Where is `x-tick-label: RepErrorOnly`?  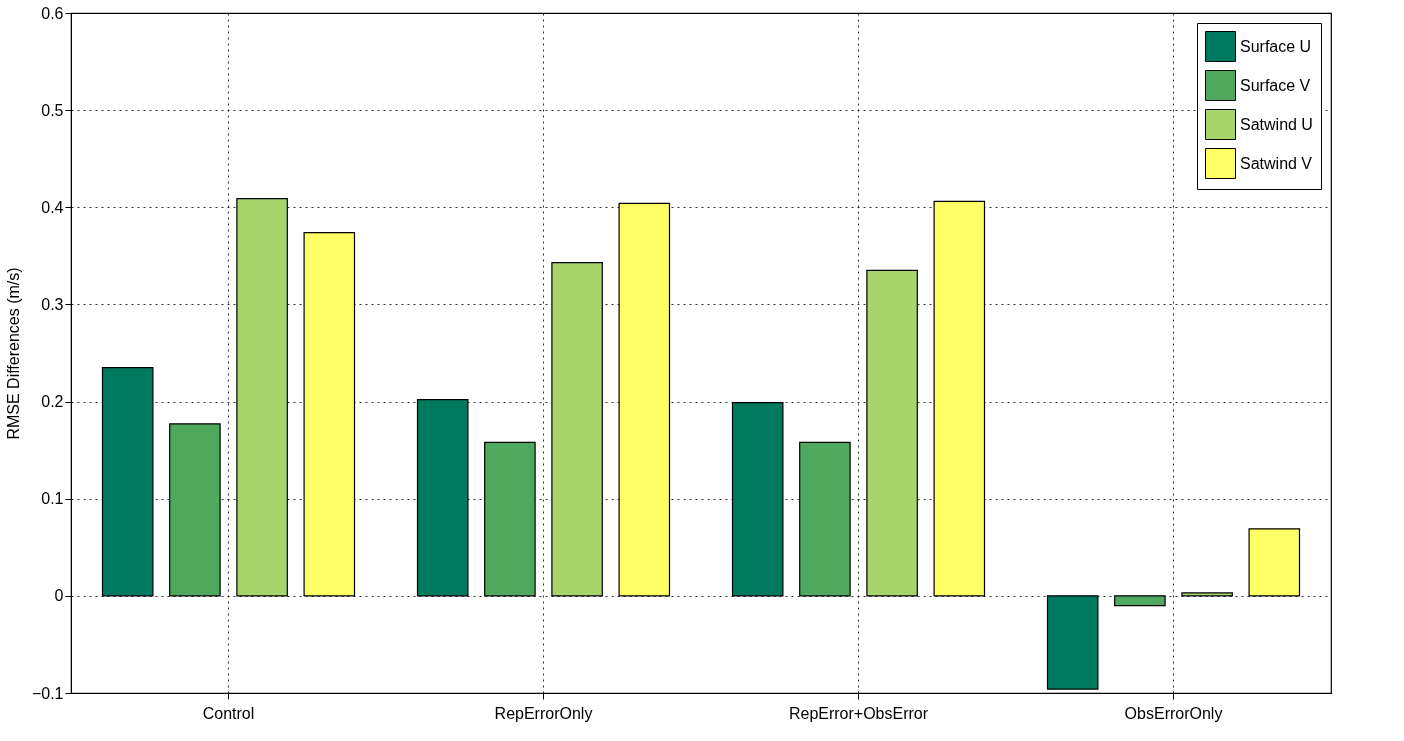
x-tick-label: RepErrorOnly is located at coordinates (543, 713).